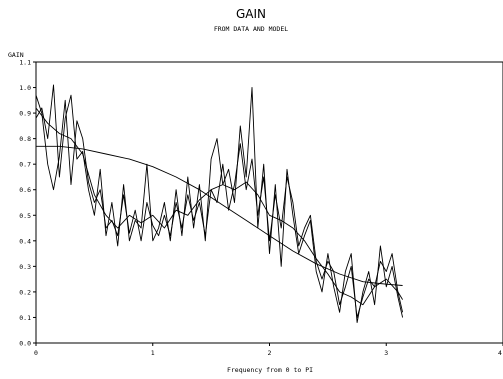 This screenshot has height=379, width=503. Describe the element at coordinates (25, 216) in the screenshot. I see `y-tick-label: 0.5` at that location.